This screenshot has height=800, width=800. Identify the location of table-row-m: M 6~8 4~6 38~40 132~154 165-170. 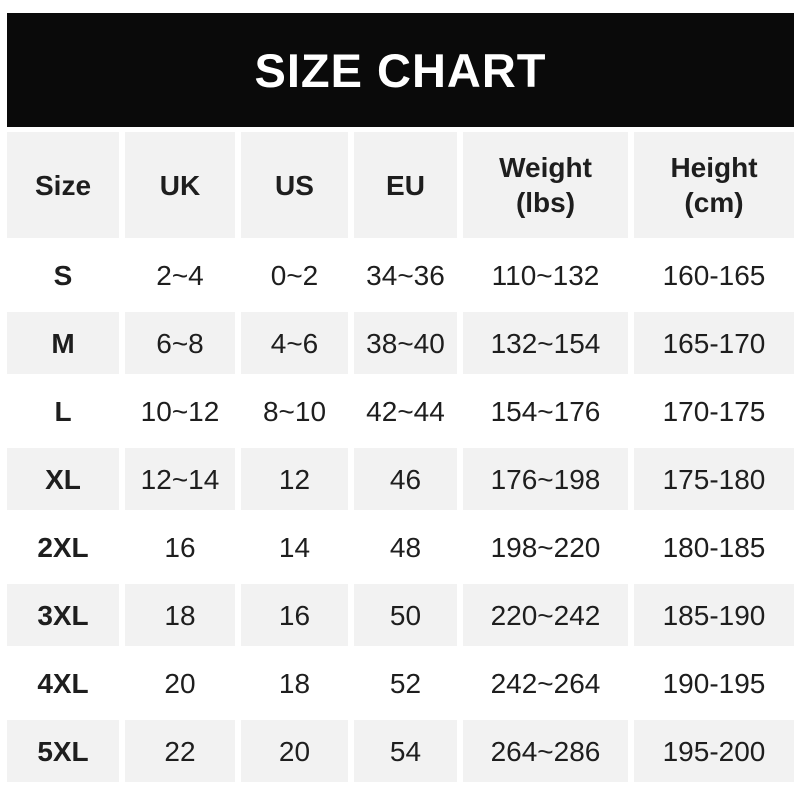
(400, 343).